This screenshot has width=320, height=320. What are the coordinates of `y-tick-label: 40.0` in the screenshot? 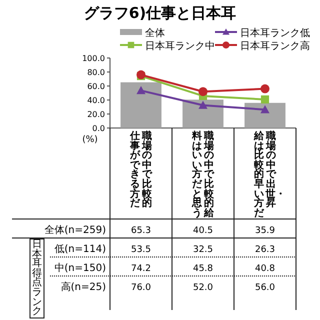 It's located at (96, 100).